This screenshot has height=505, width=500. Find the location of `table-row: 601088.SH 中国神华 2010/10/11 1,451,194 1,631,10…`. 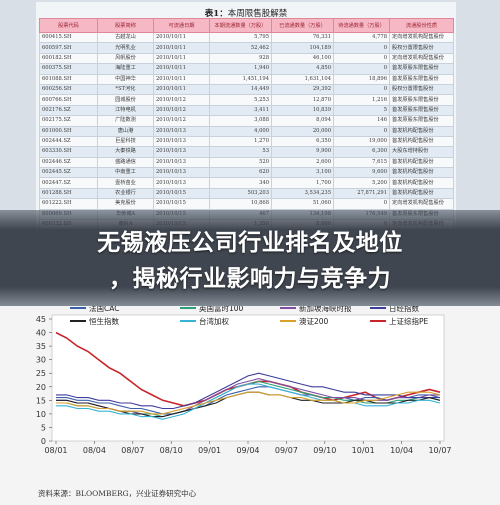

table-row: 601088.SH 中国神华 2010/10/11 1,451,194 1,631,10… is located at coordinates (246, 79).